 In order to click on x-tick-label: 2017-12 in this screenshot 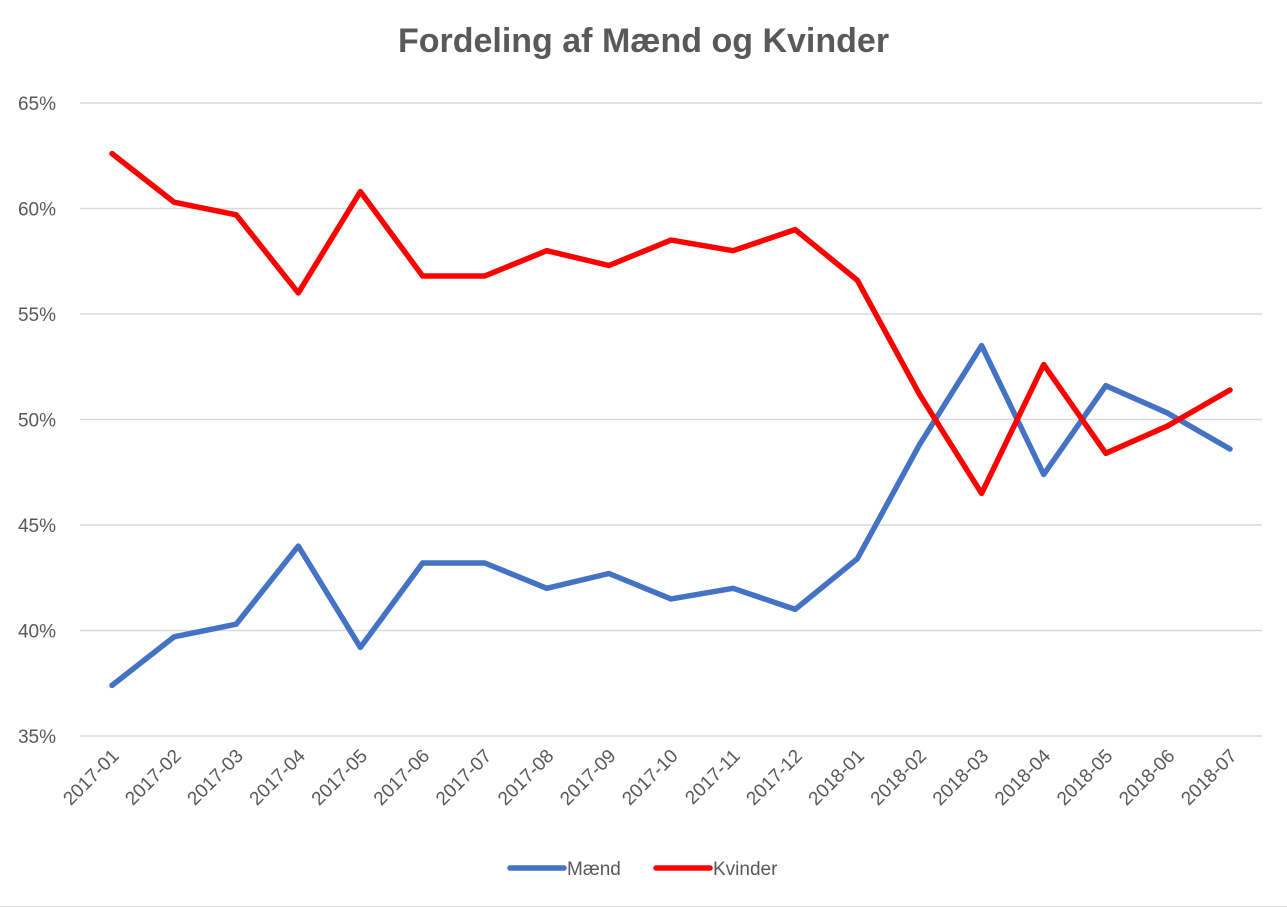, I will do `click(775, 778)`.